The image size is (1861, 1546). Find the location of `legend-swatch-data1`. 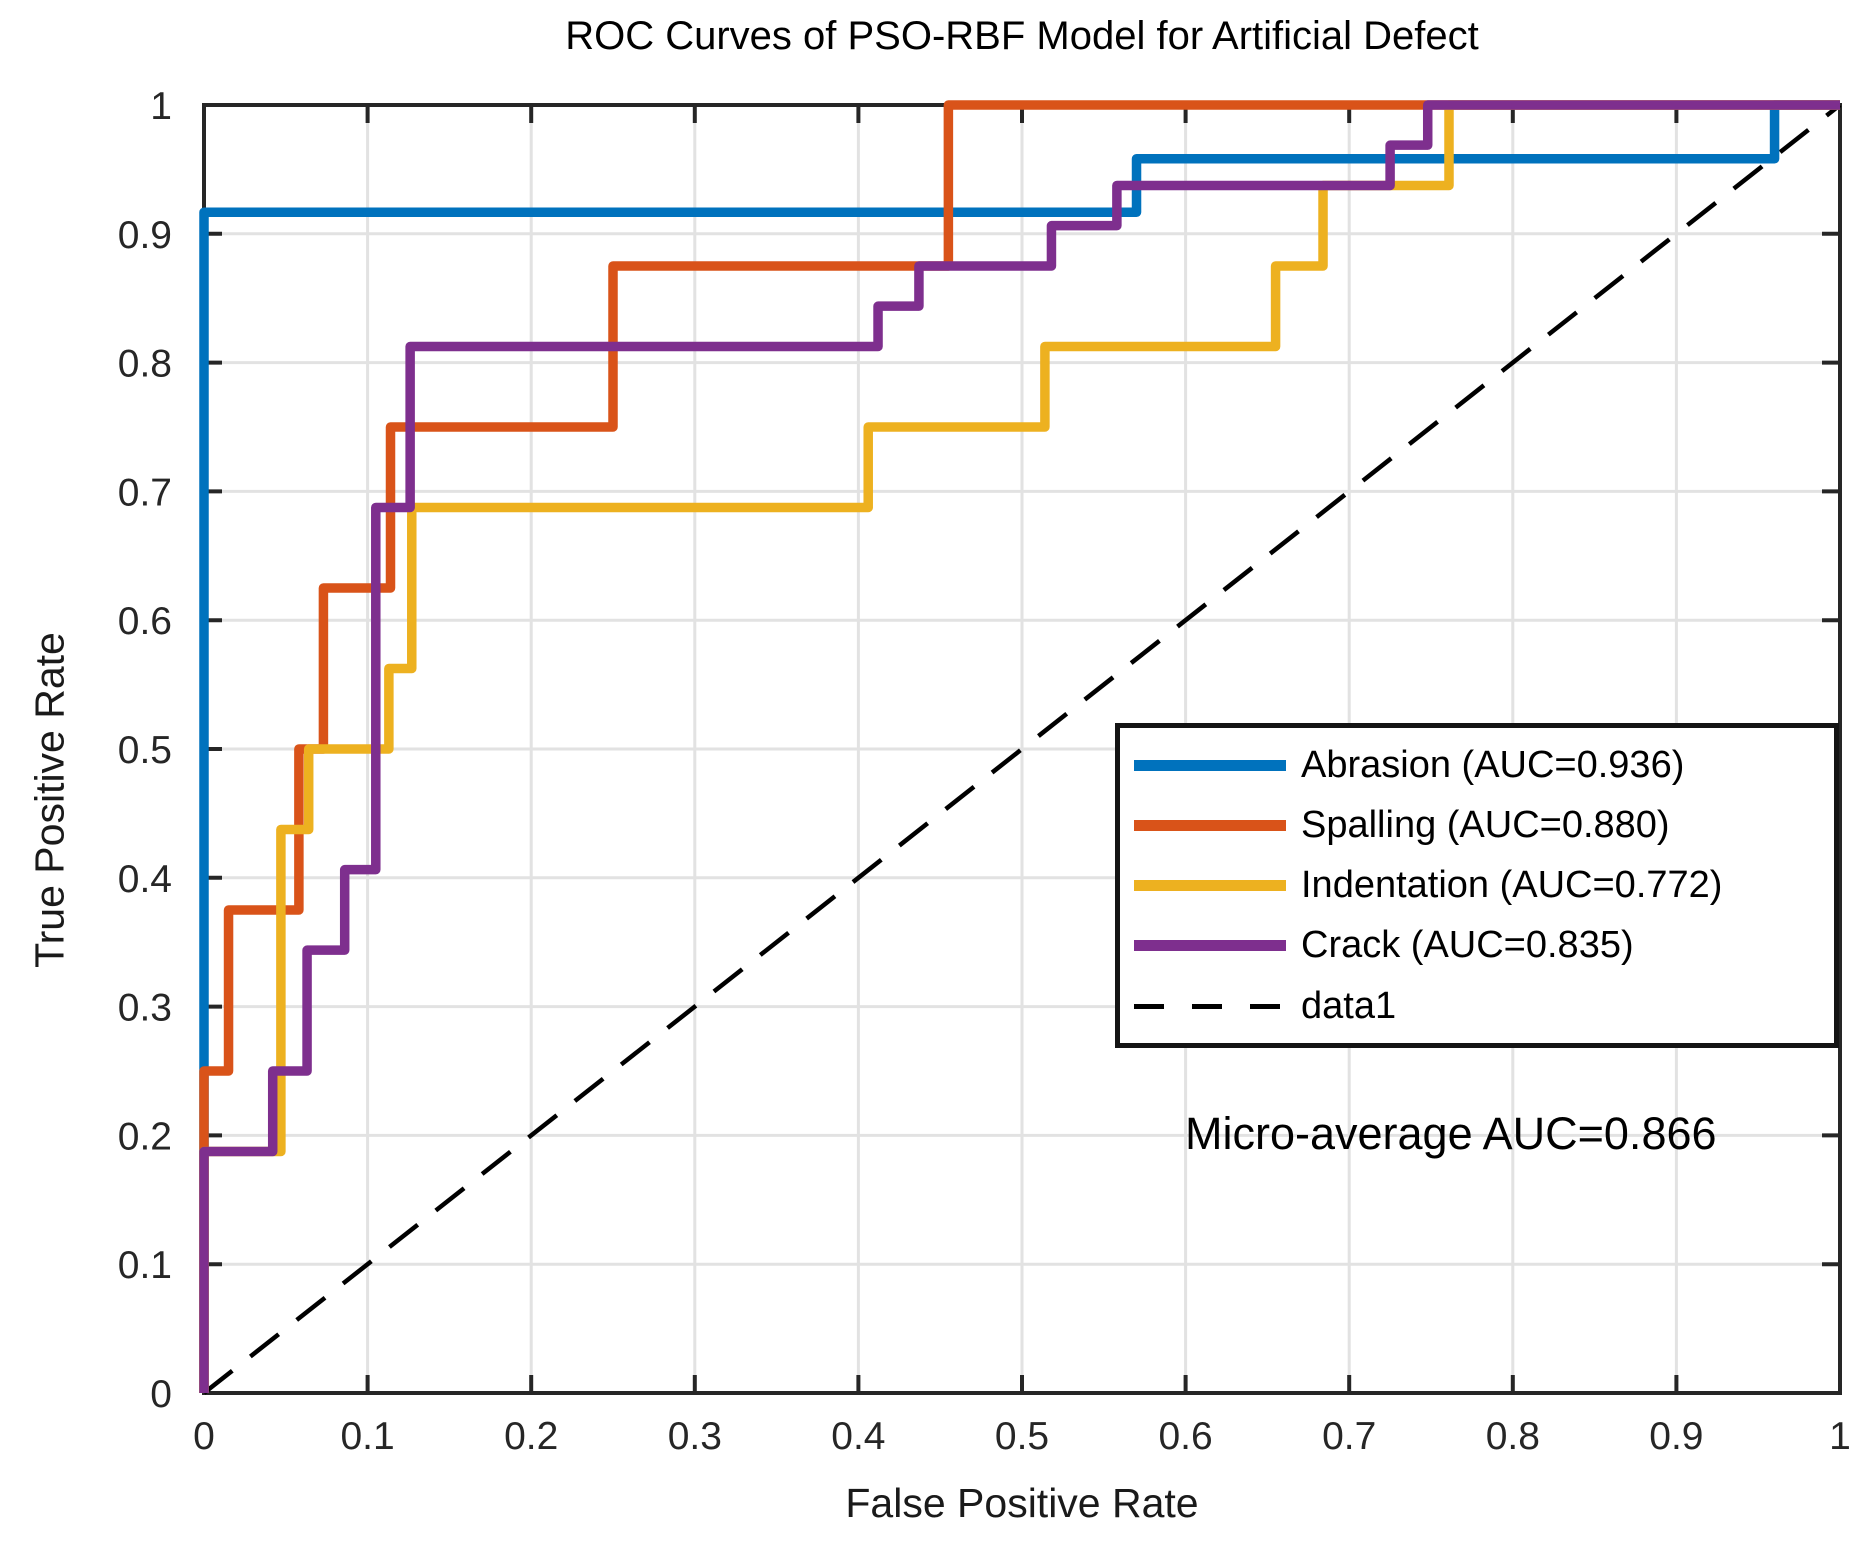

legend-swatch-data1 is located at coordinates (1210, 1006).